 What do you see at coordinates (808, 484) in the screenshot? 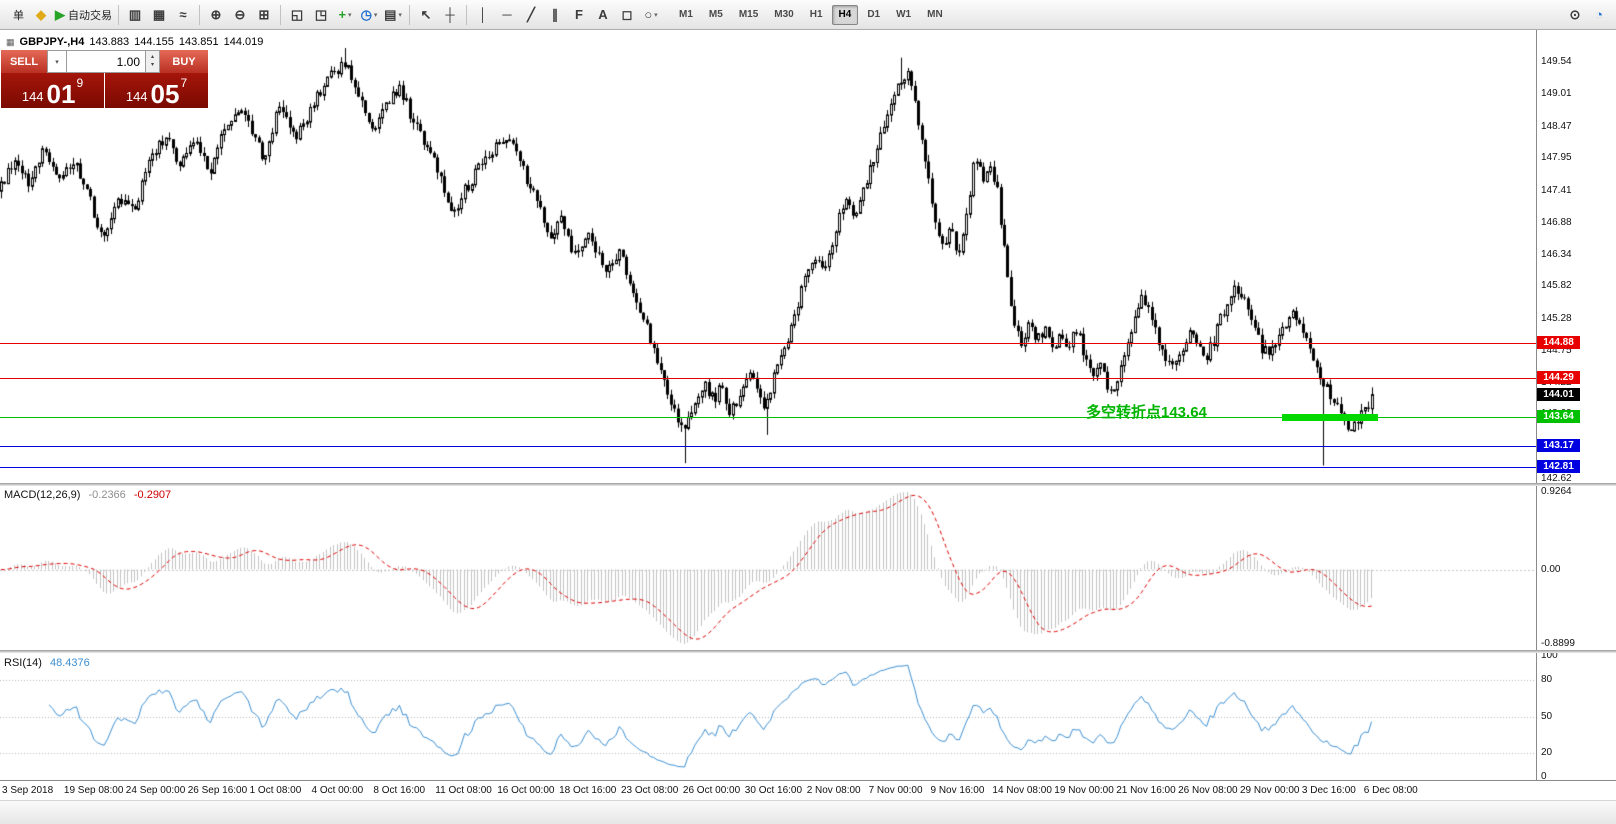
I see `pane-splitter-macd` at bounding box center [808, 484].